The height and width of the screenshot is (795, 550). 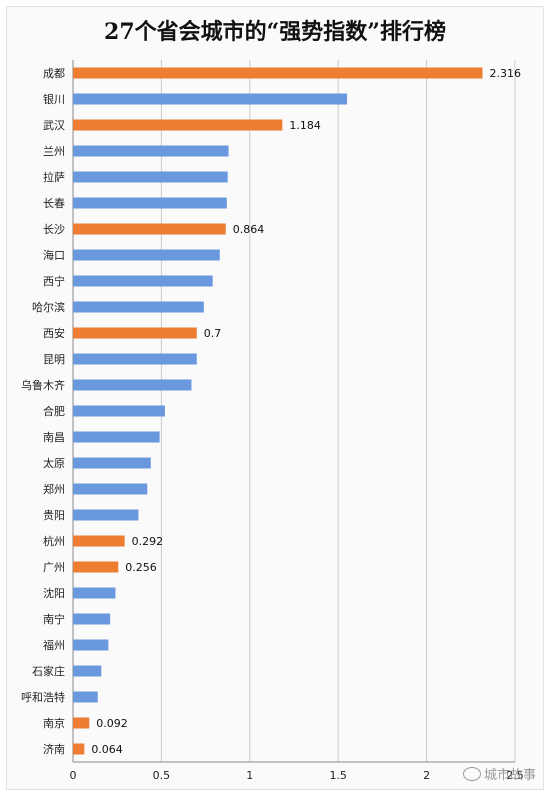 I want to click on x-tick-label: 0, so click(x=73, y=775).